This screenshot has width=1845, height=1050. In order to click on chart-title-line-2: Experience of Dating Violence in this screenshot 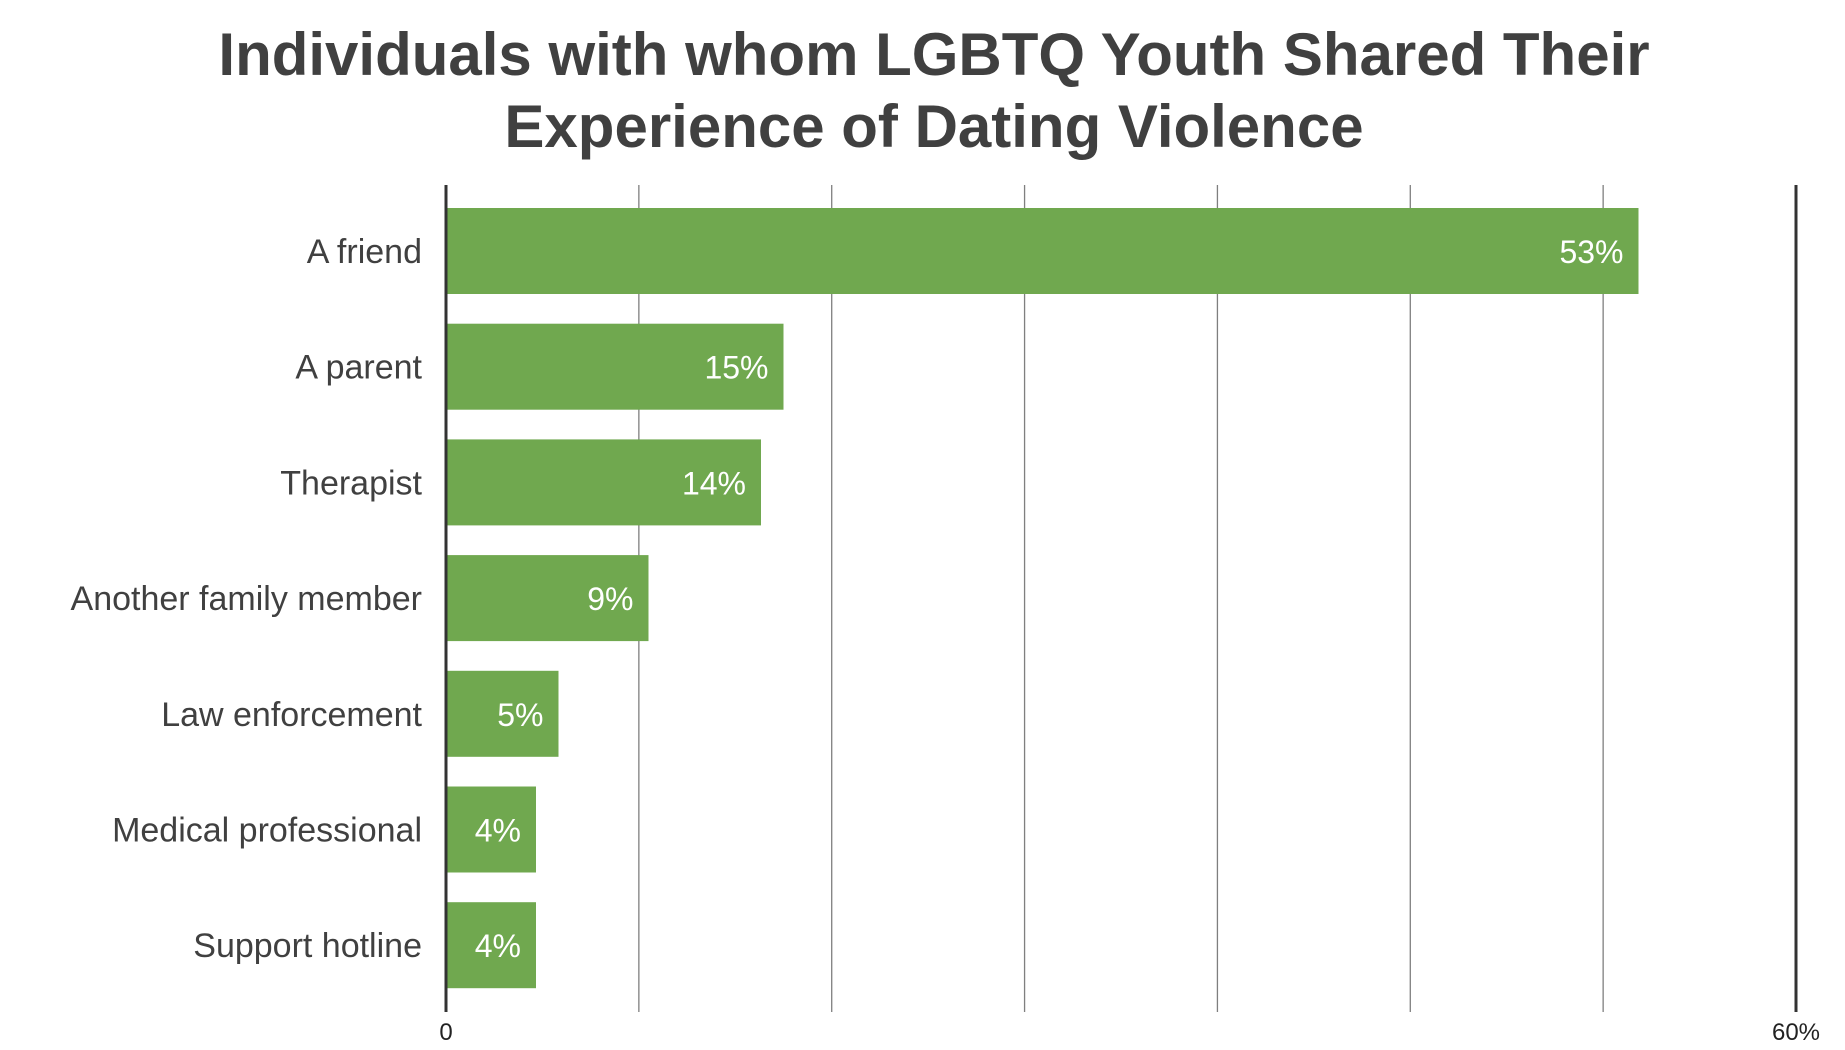, I will do `click(933, 126)`.